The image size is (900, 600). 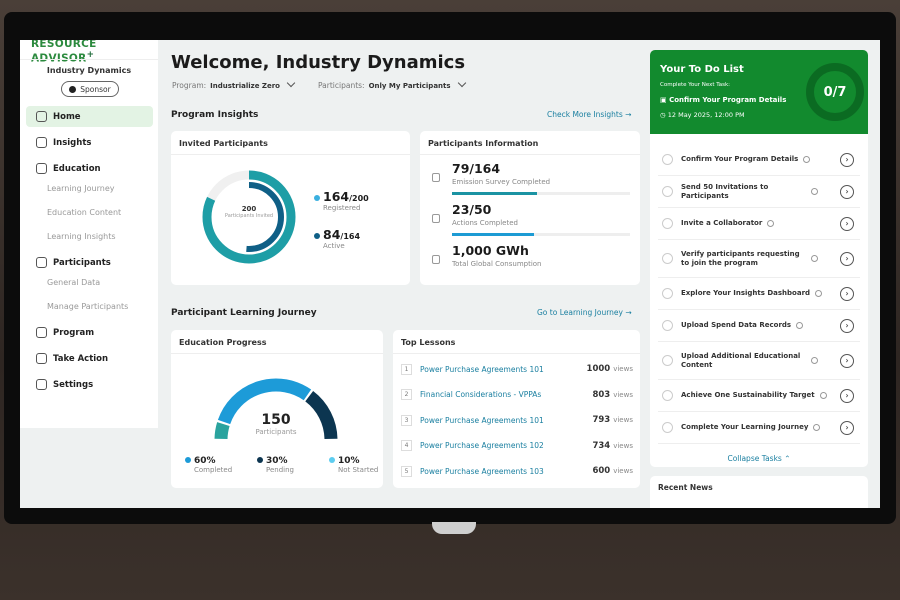 I want to click on sponsor-icon, so click(x=73, y=89).